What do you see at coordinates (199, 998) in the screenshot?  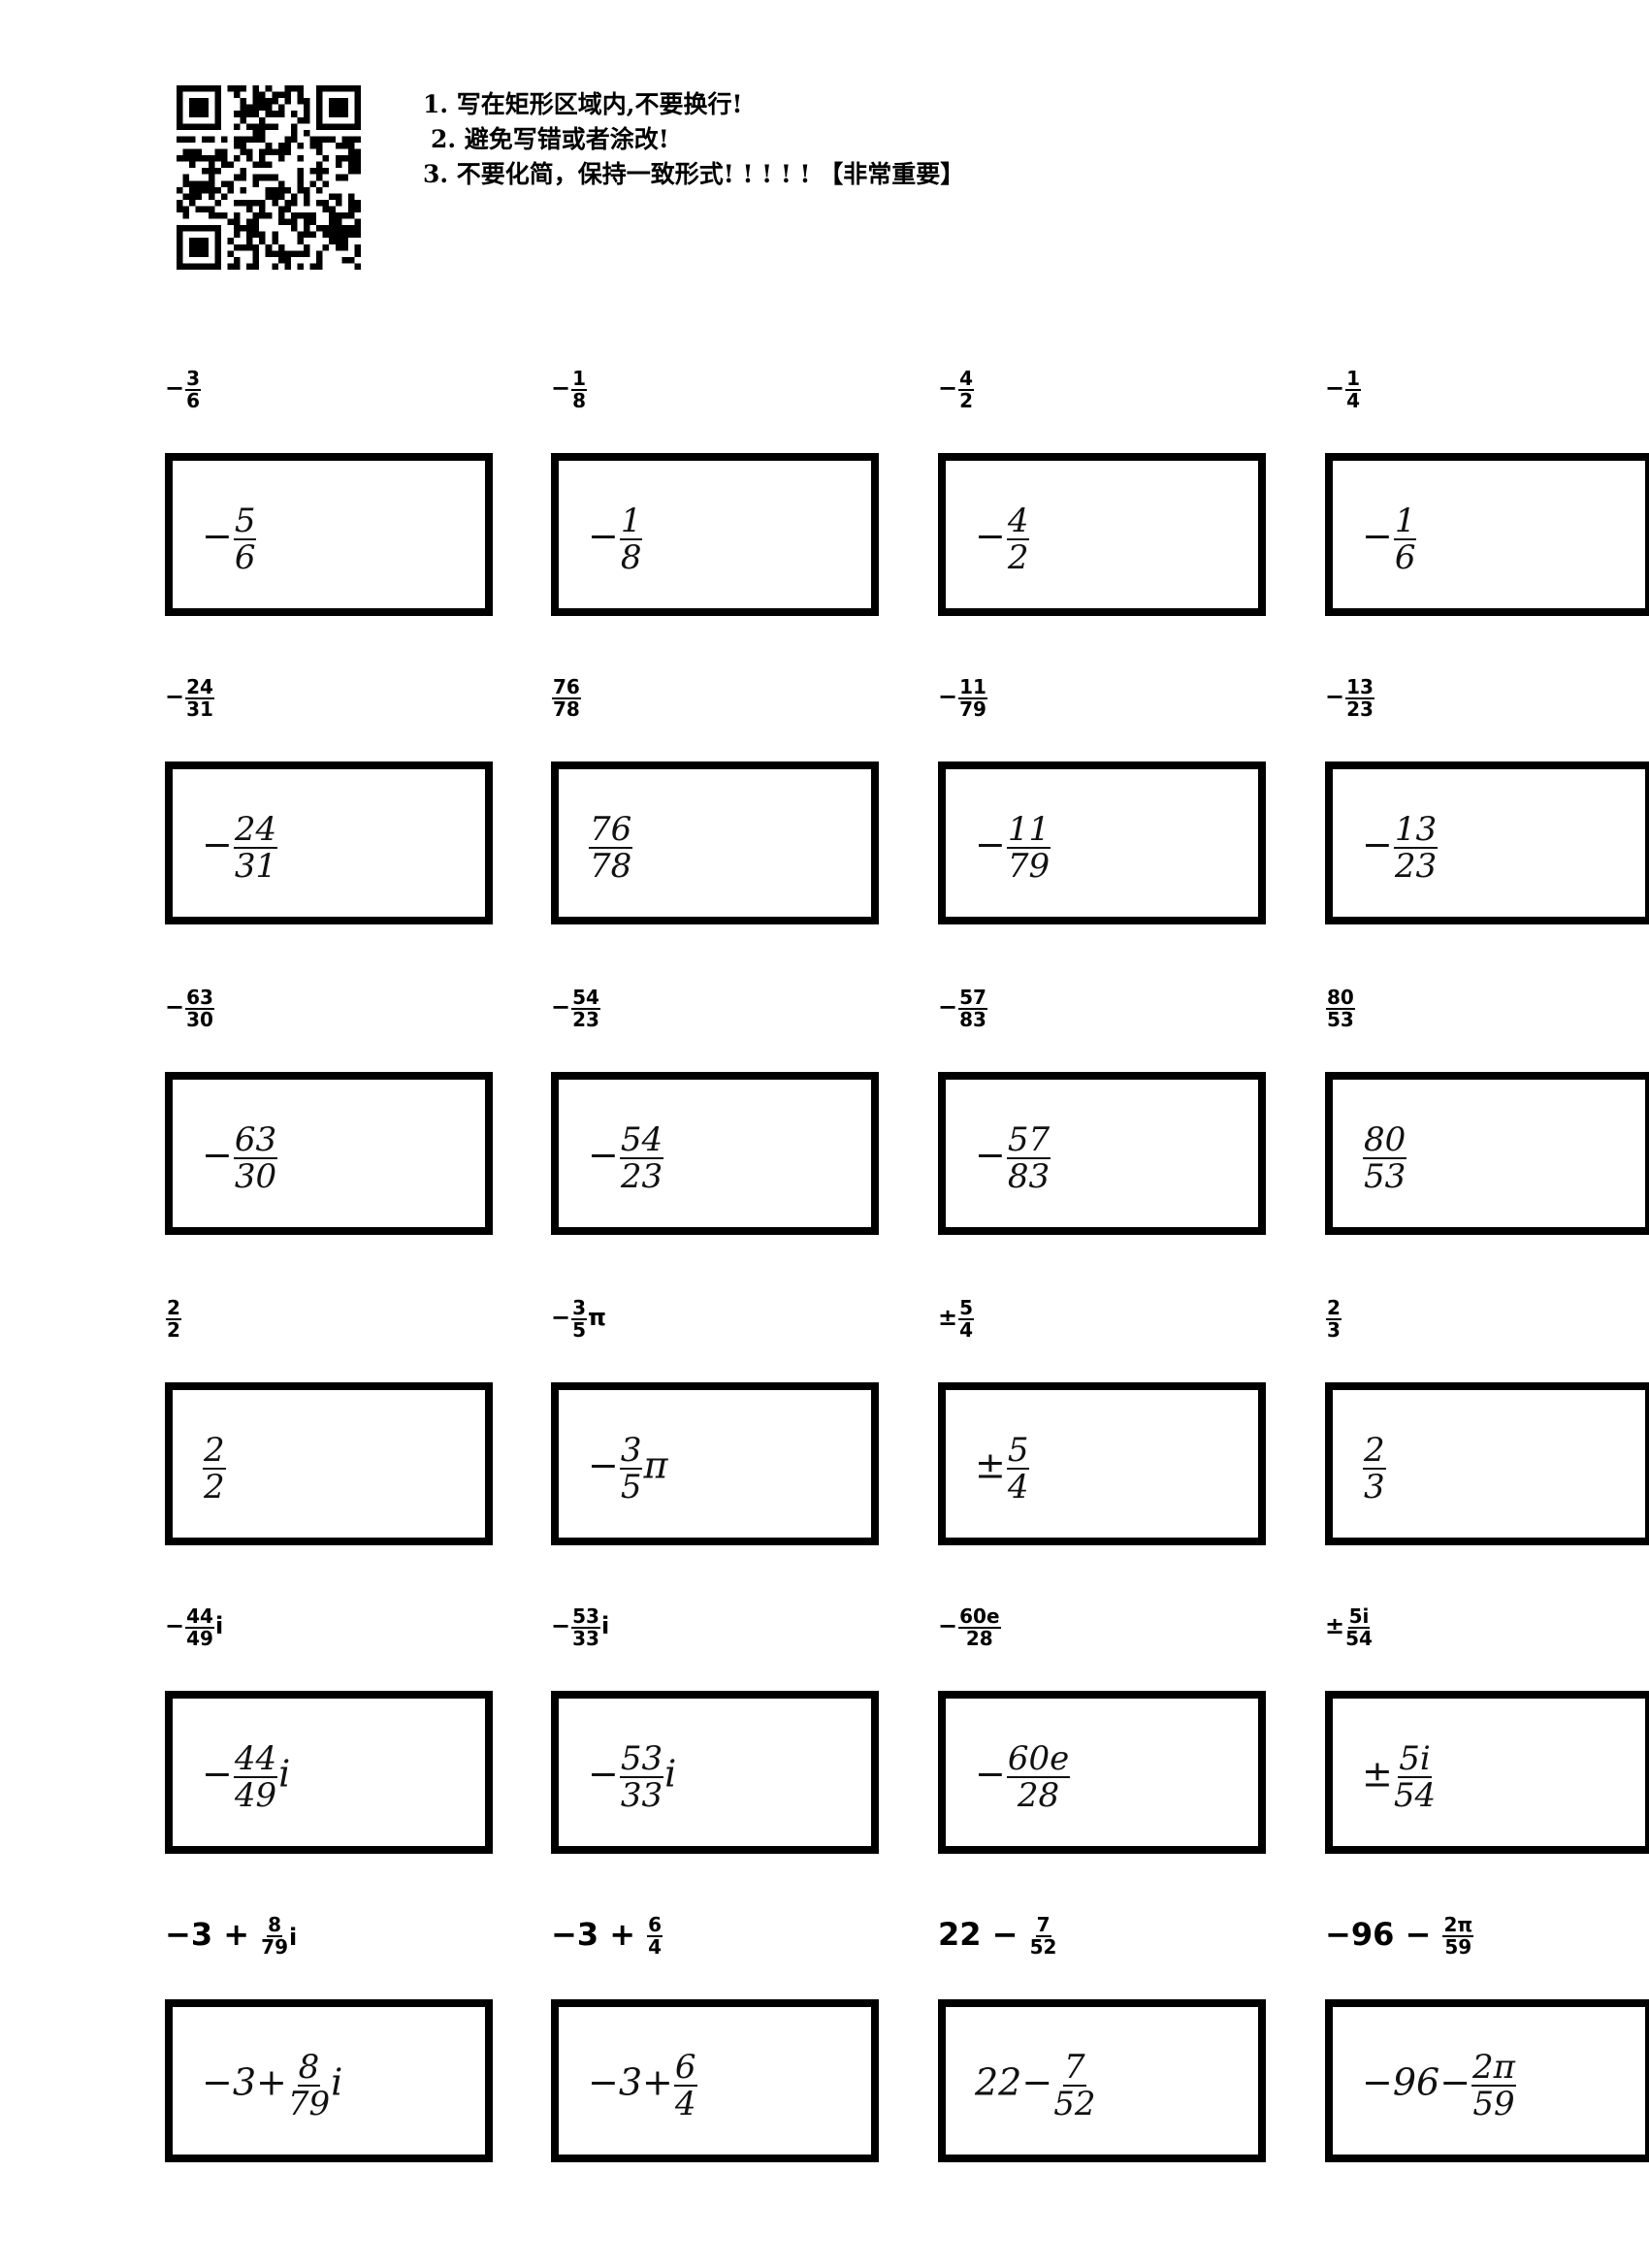 I see `printed-numerator: 63` at bounding box center [199, 998].